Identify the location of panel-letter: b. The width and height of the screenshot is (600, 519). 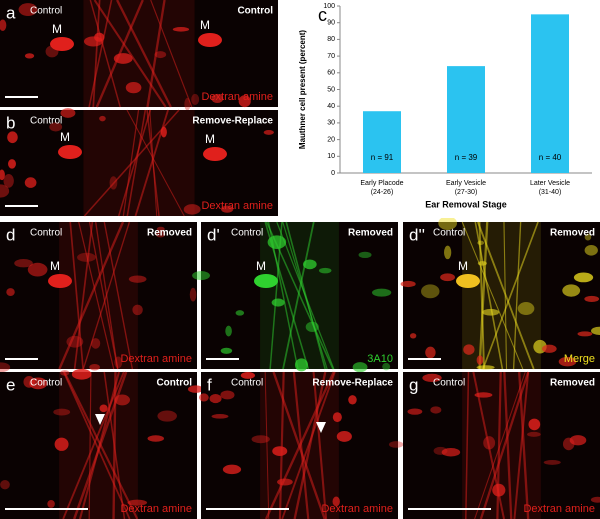
(10, 122).